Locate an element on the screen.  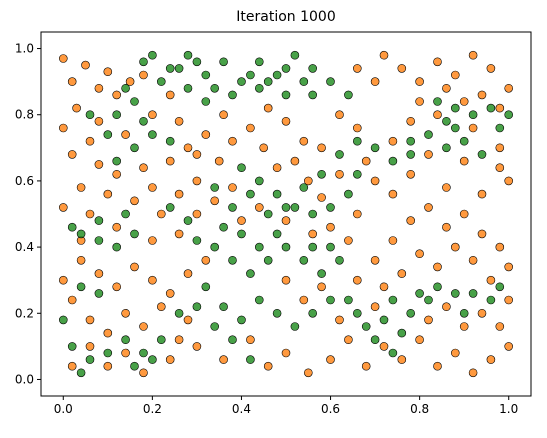
x-tick-label: 0.6 is located at coordinates (330, 409).